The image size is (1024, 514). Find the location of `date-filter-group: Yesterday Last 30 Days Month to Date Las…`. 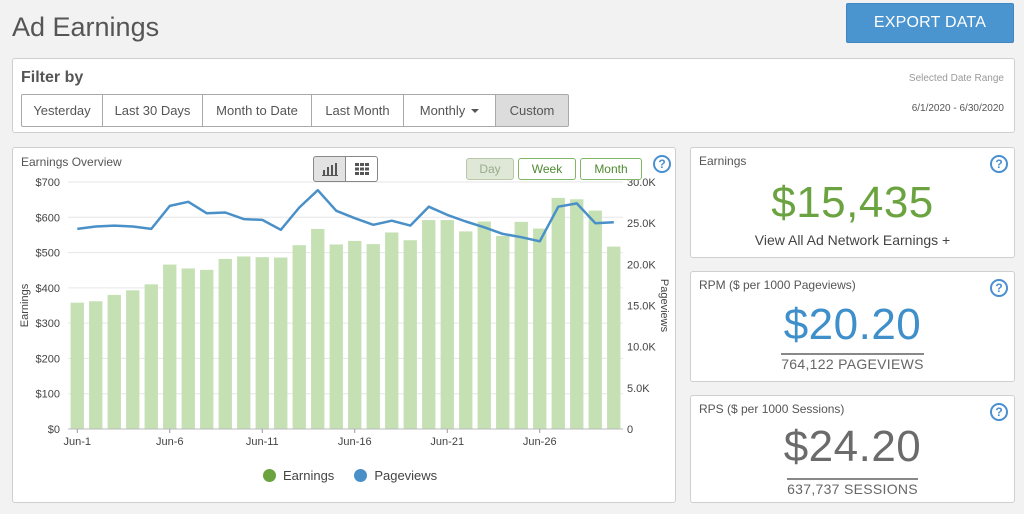

date-filter-group: Yesterday Last 30 Days Month to Date Las… is located at coordinates (295, 110).